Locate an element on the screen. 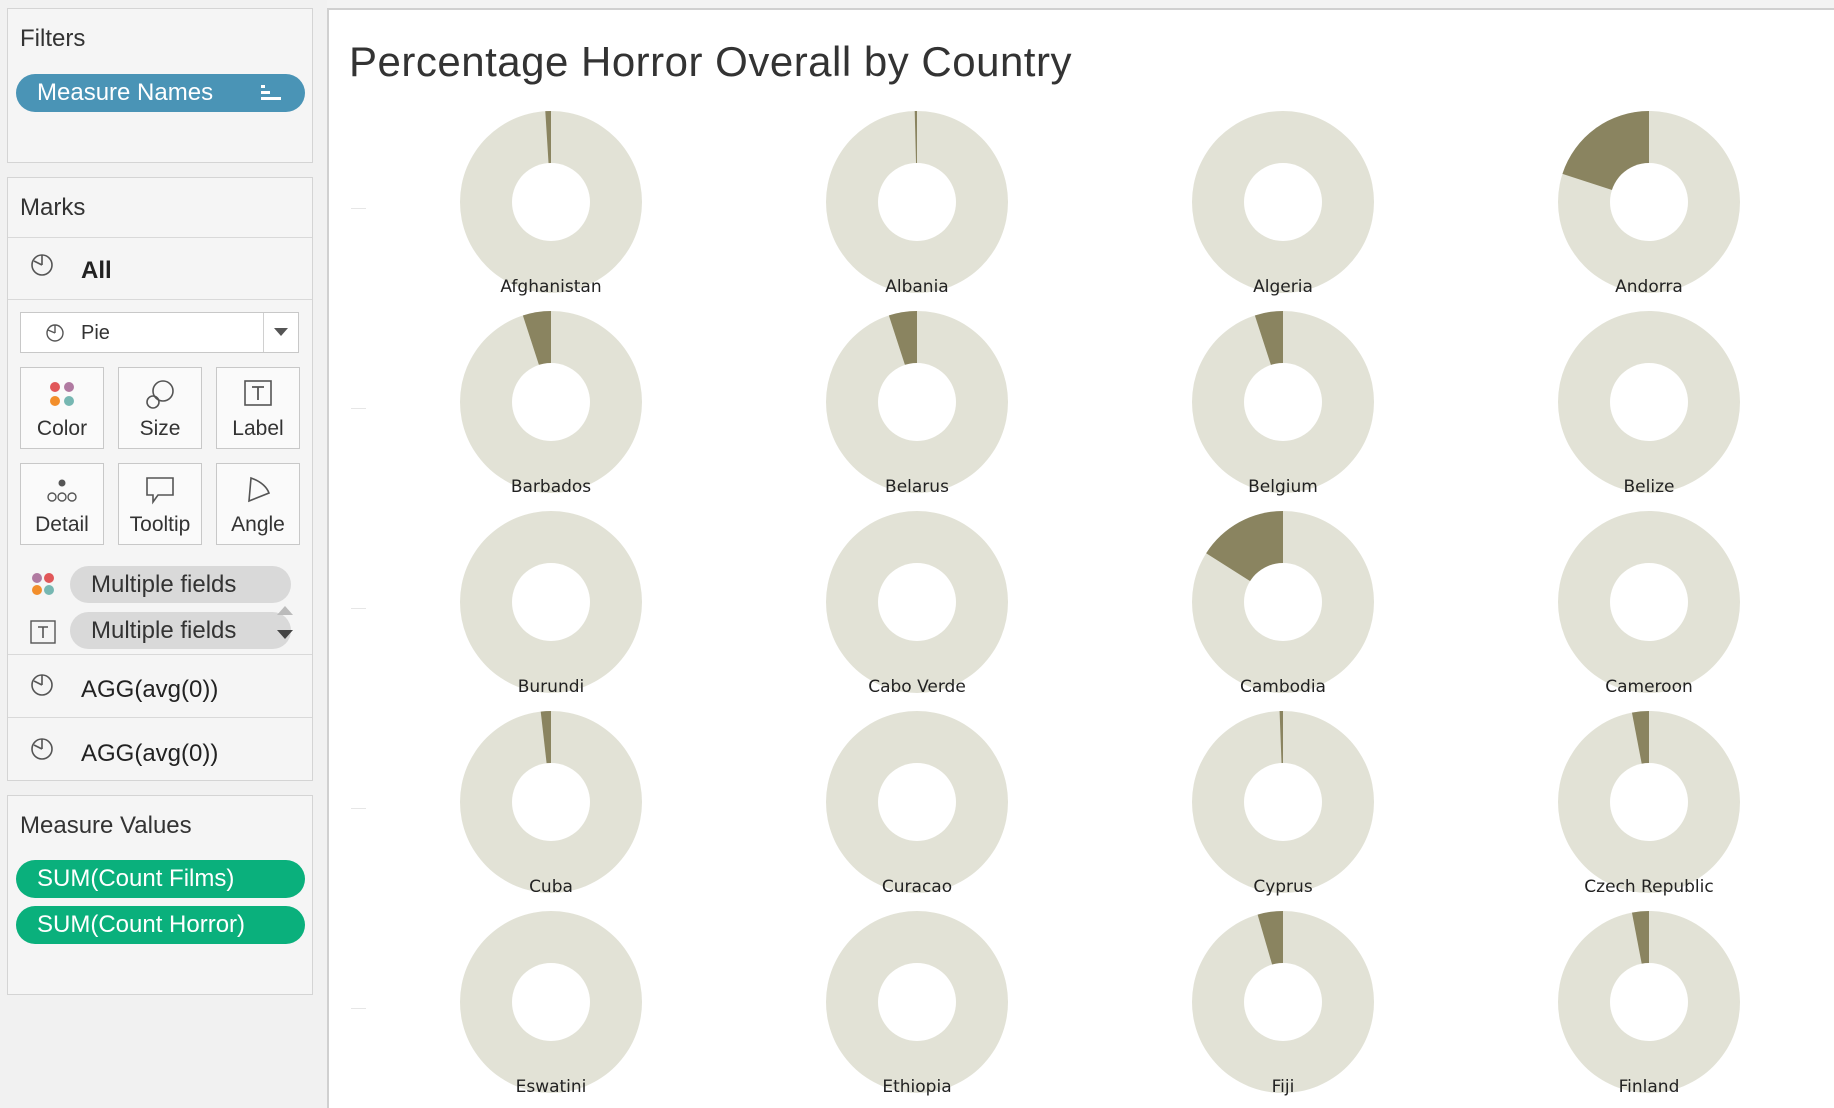  tooltip-icon is located at coordinates (160, 491).